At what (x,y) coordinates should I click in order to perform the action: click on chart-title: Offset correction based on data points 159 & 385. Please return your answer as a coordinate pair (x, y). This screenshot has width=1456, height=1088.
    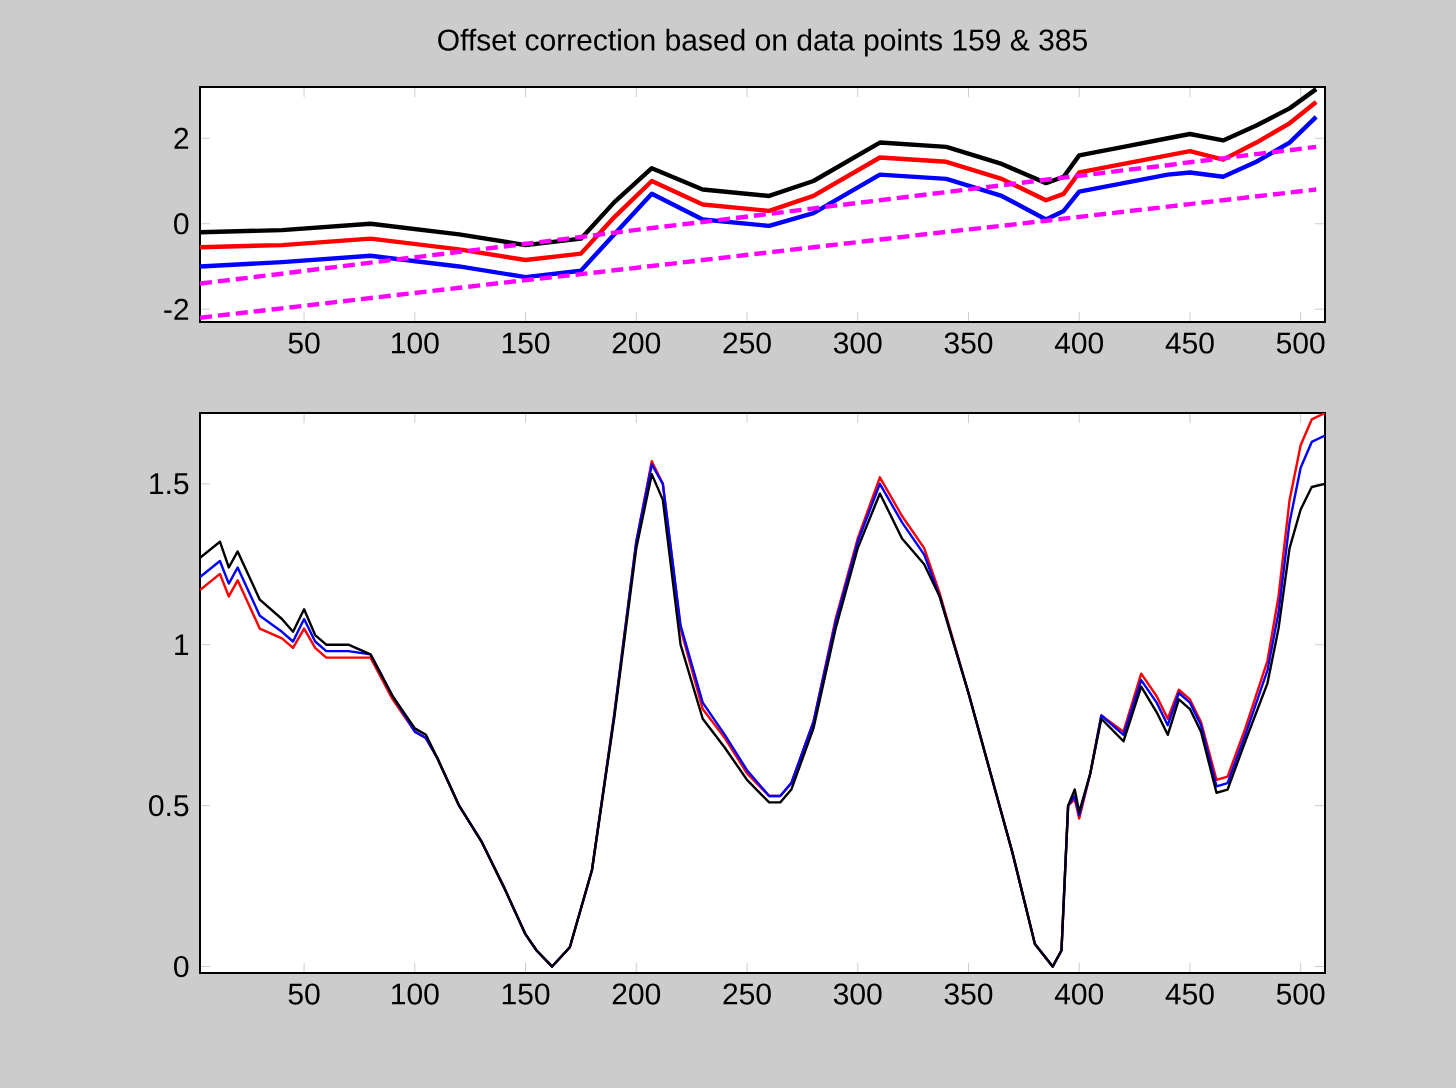
    Looking at the image, I should click on (762, 42).